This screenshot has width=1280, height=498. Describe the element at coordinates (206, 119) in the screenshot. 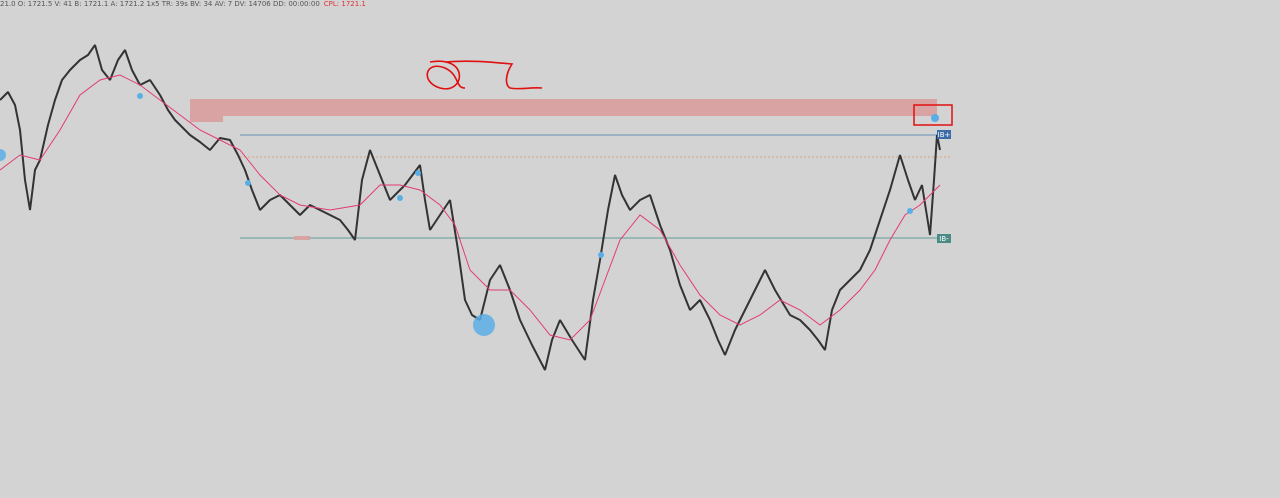

I see `supply-zone-ext` at that location.